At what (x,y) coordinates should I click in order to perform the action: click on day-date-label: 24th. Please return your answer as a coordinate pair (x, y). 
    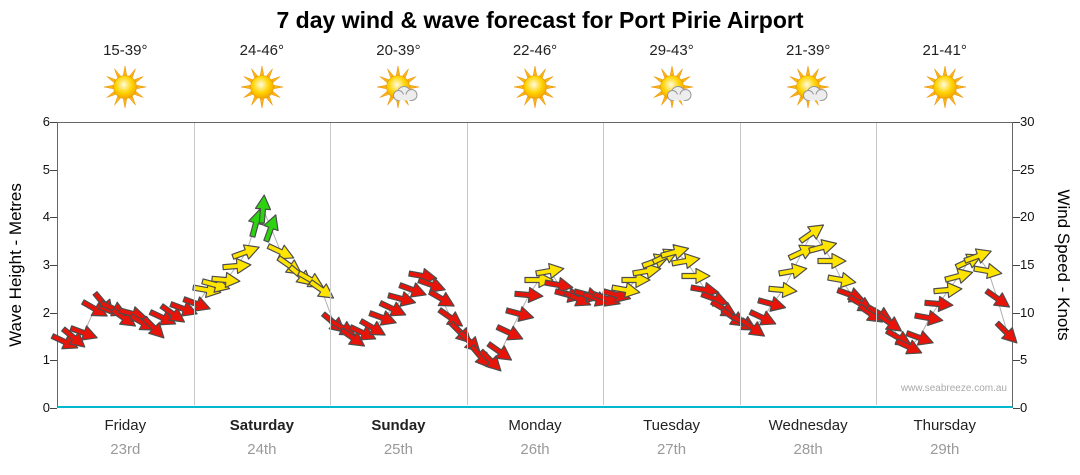
    Looking at the image, I should click on (262, 449).